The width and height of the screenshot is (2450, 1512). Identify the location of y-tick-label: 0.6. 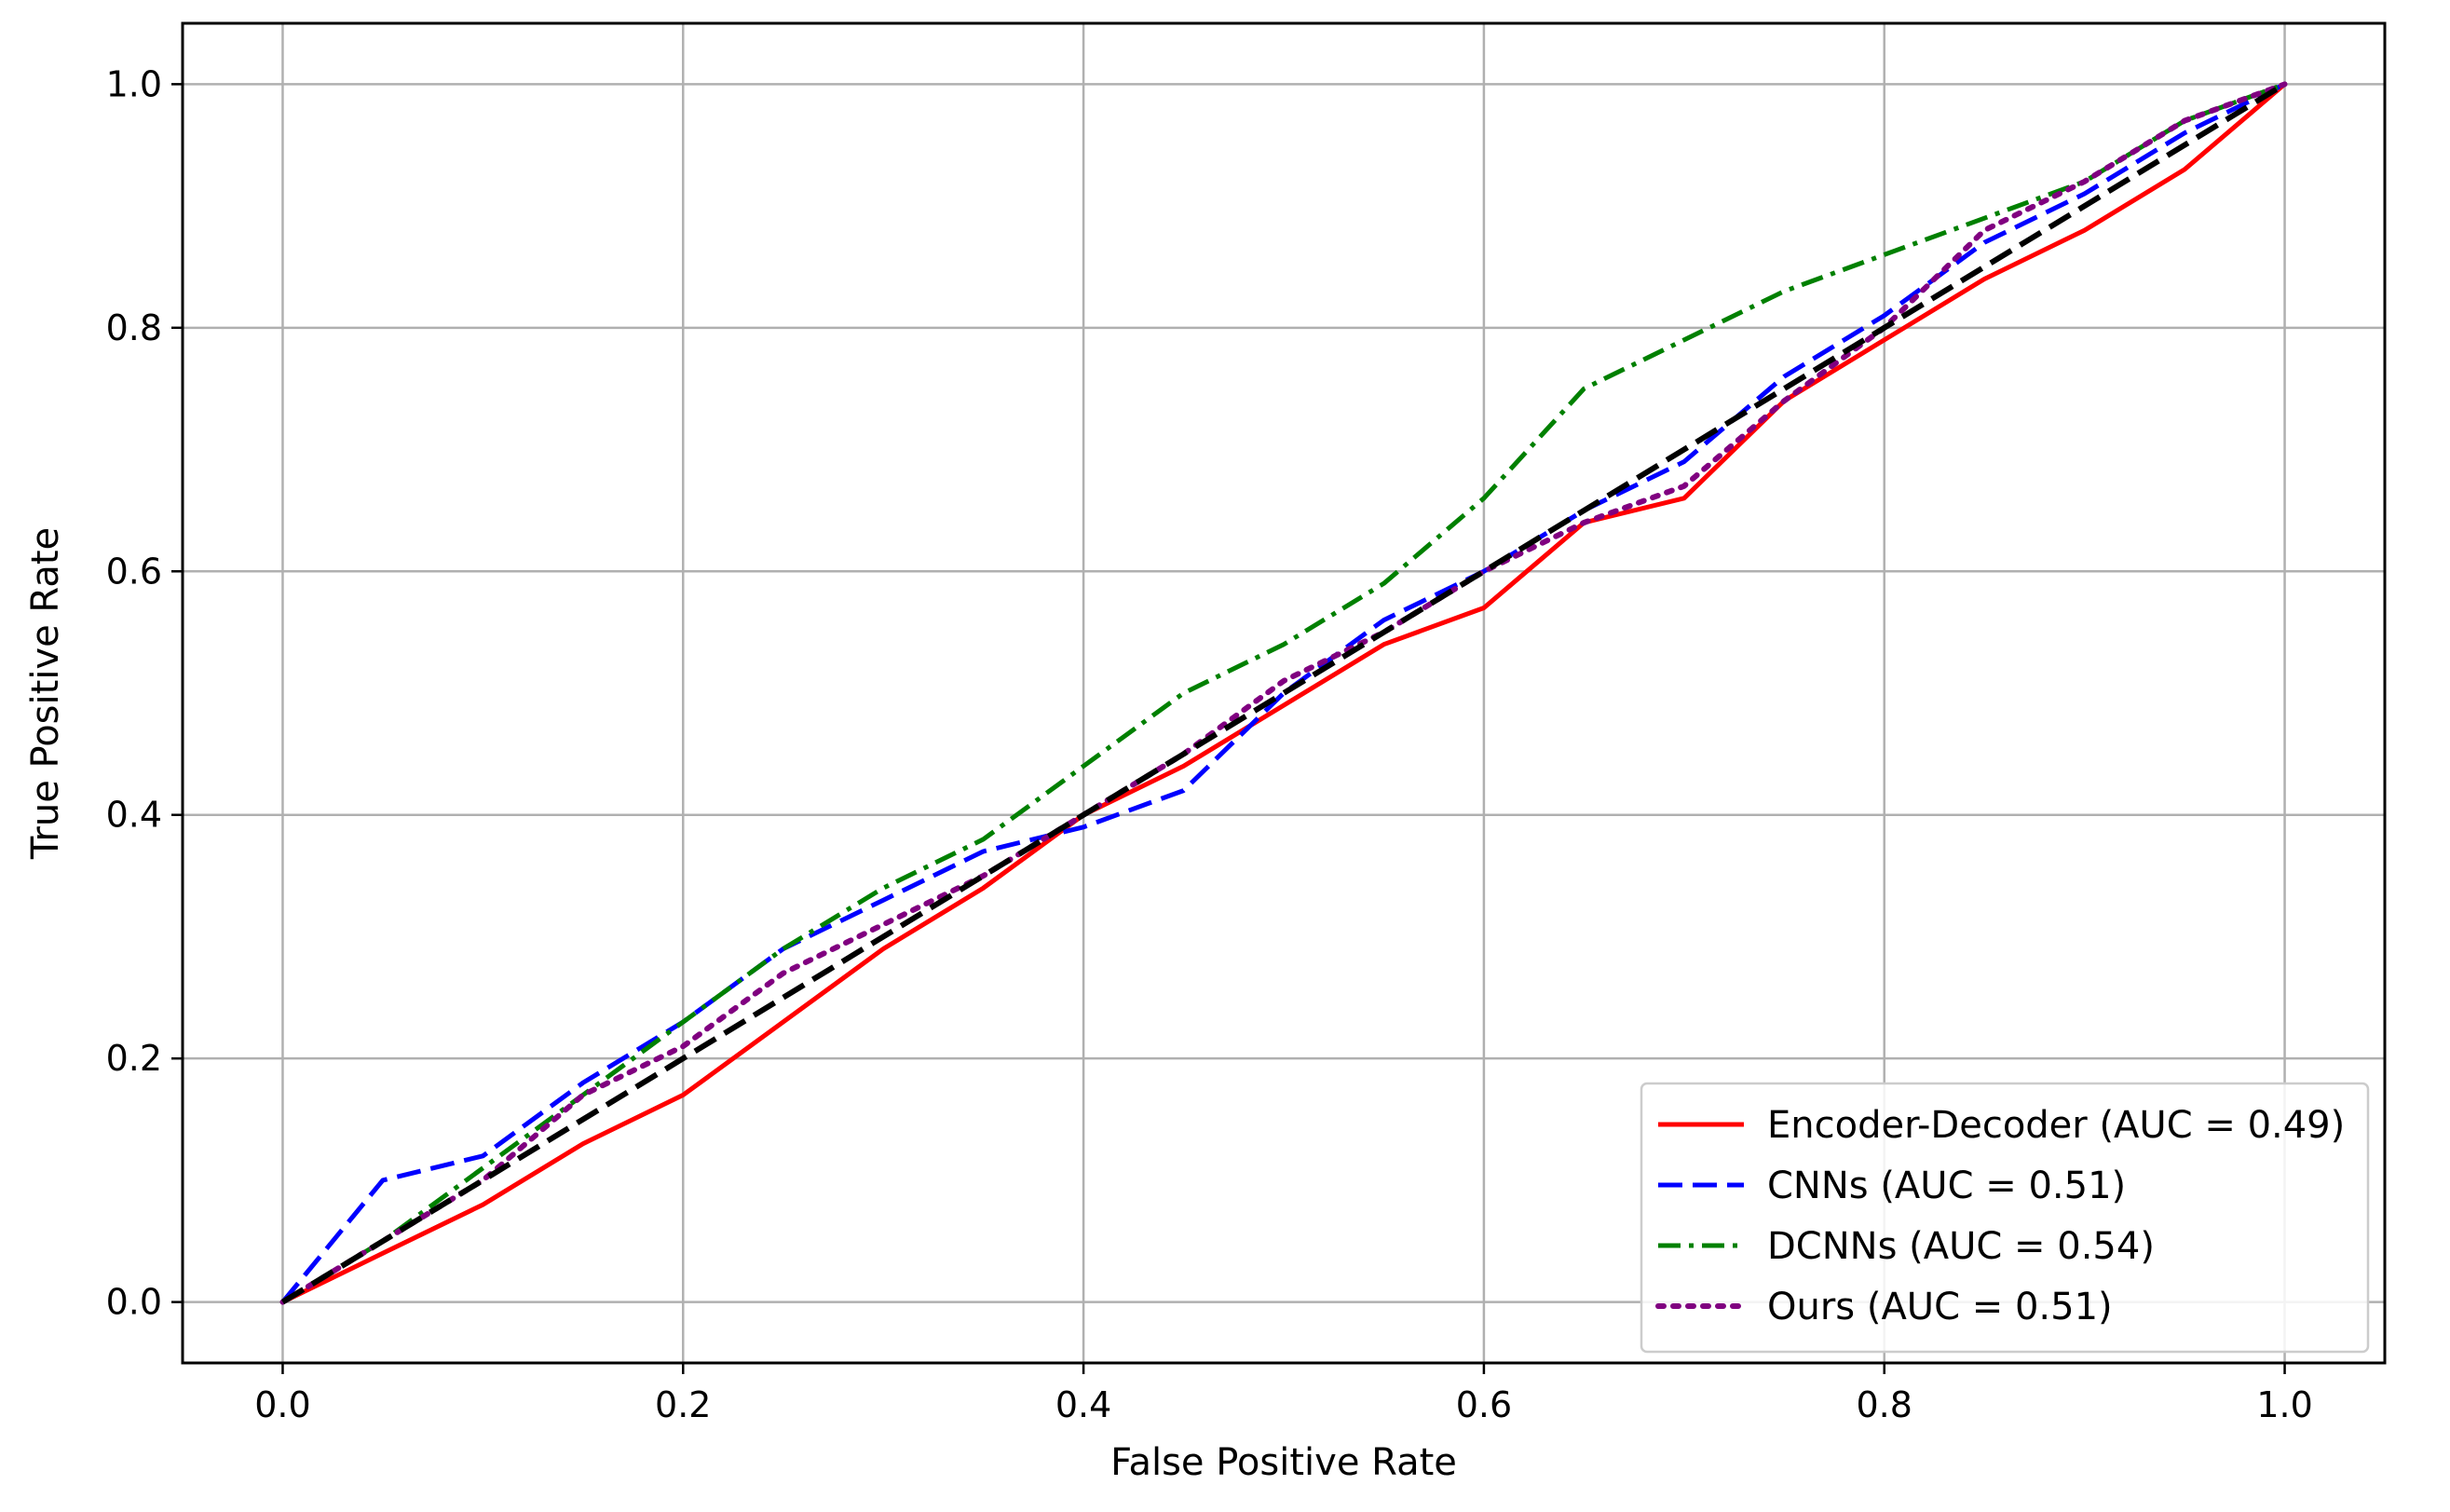
(134, 571).